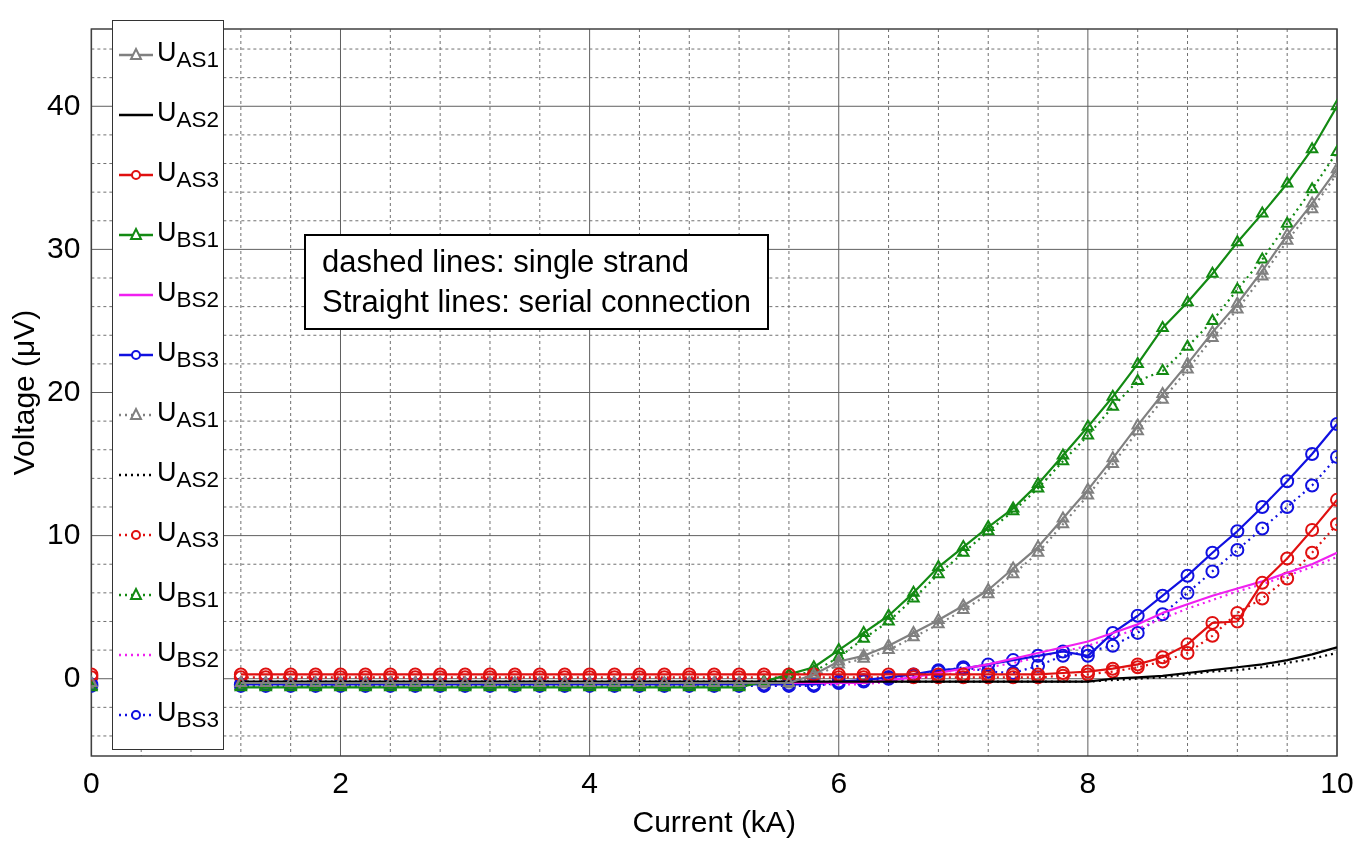 The width and height of the screenshot is (1367, 850). I want to click on y-tick-label: 30, so click(63, 247).